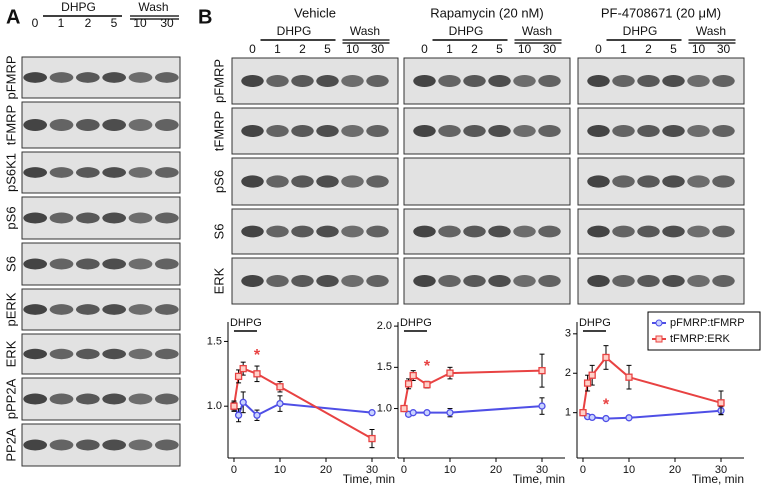 The width and height of the screenshot is (766, 487). Describe the element at coordinates (583, 470) in the screenshot. I see `x-tick-label: 0` at that location.